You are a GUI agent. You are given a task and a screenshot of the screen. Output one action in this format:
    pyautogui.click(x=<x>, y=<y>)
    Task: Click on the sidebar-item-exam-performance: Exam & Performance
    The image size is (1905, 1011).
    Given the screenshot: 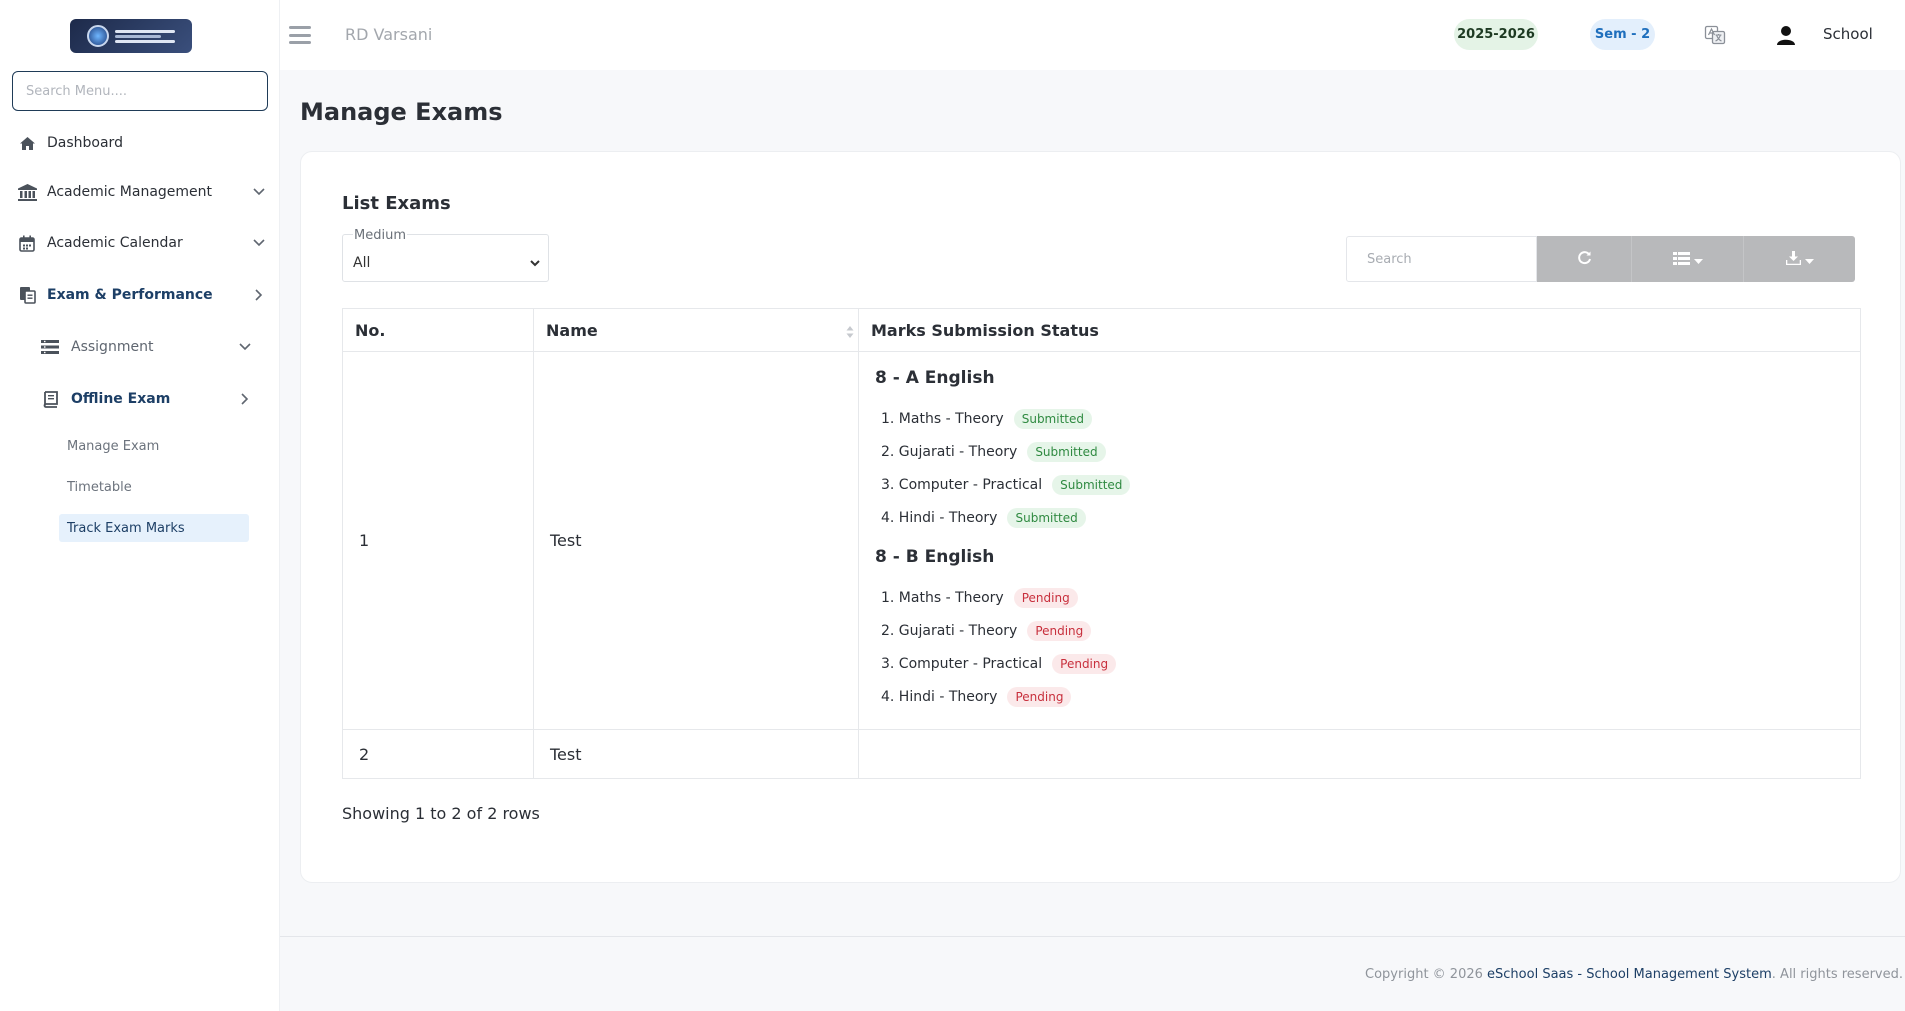 What is the action you would take?
    pyautogui.click(x=140, y=295)
    